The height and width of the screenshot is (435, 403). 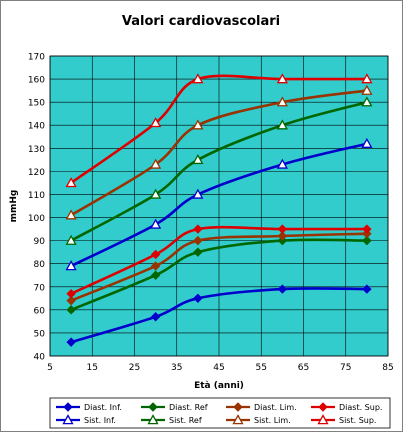 I want to click on legend-item: Diast. Ref, so click(x=174, y=407).